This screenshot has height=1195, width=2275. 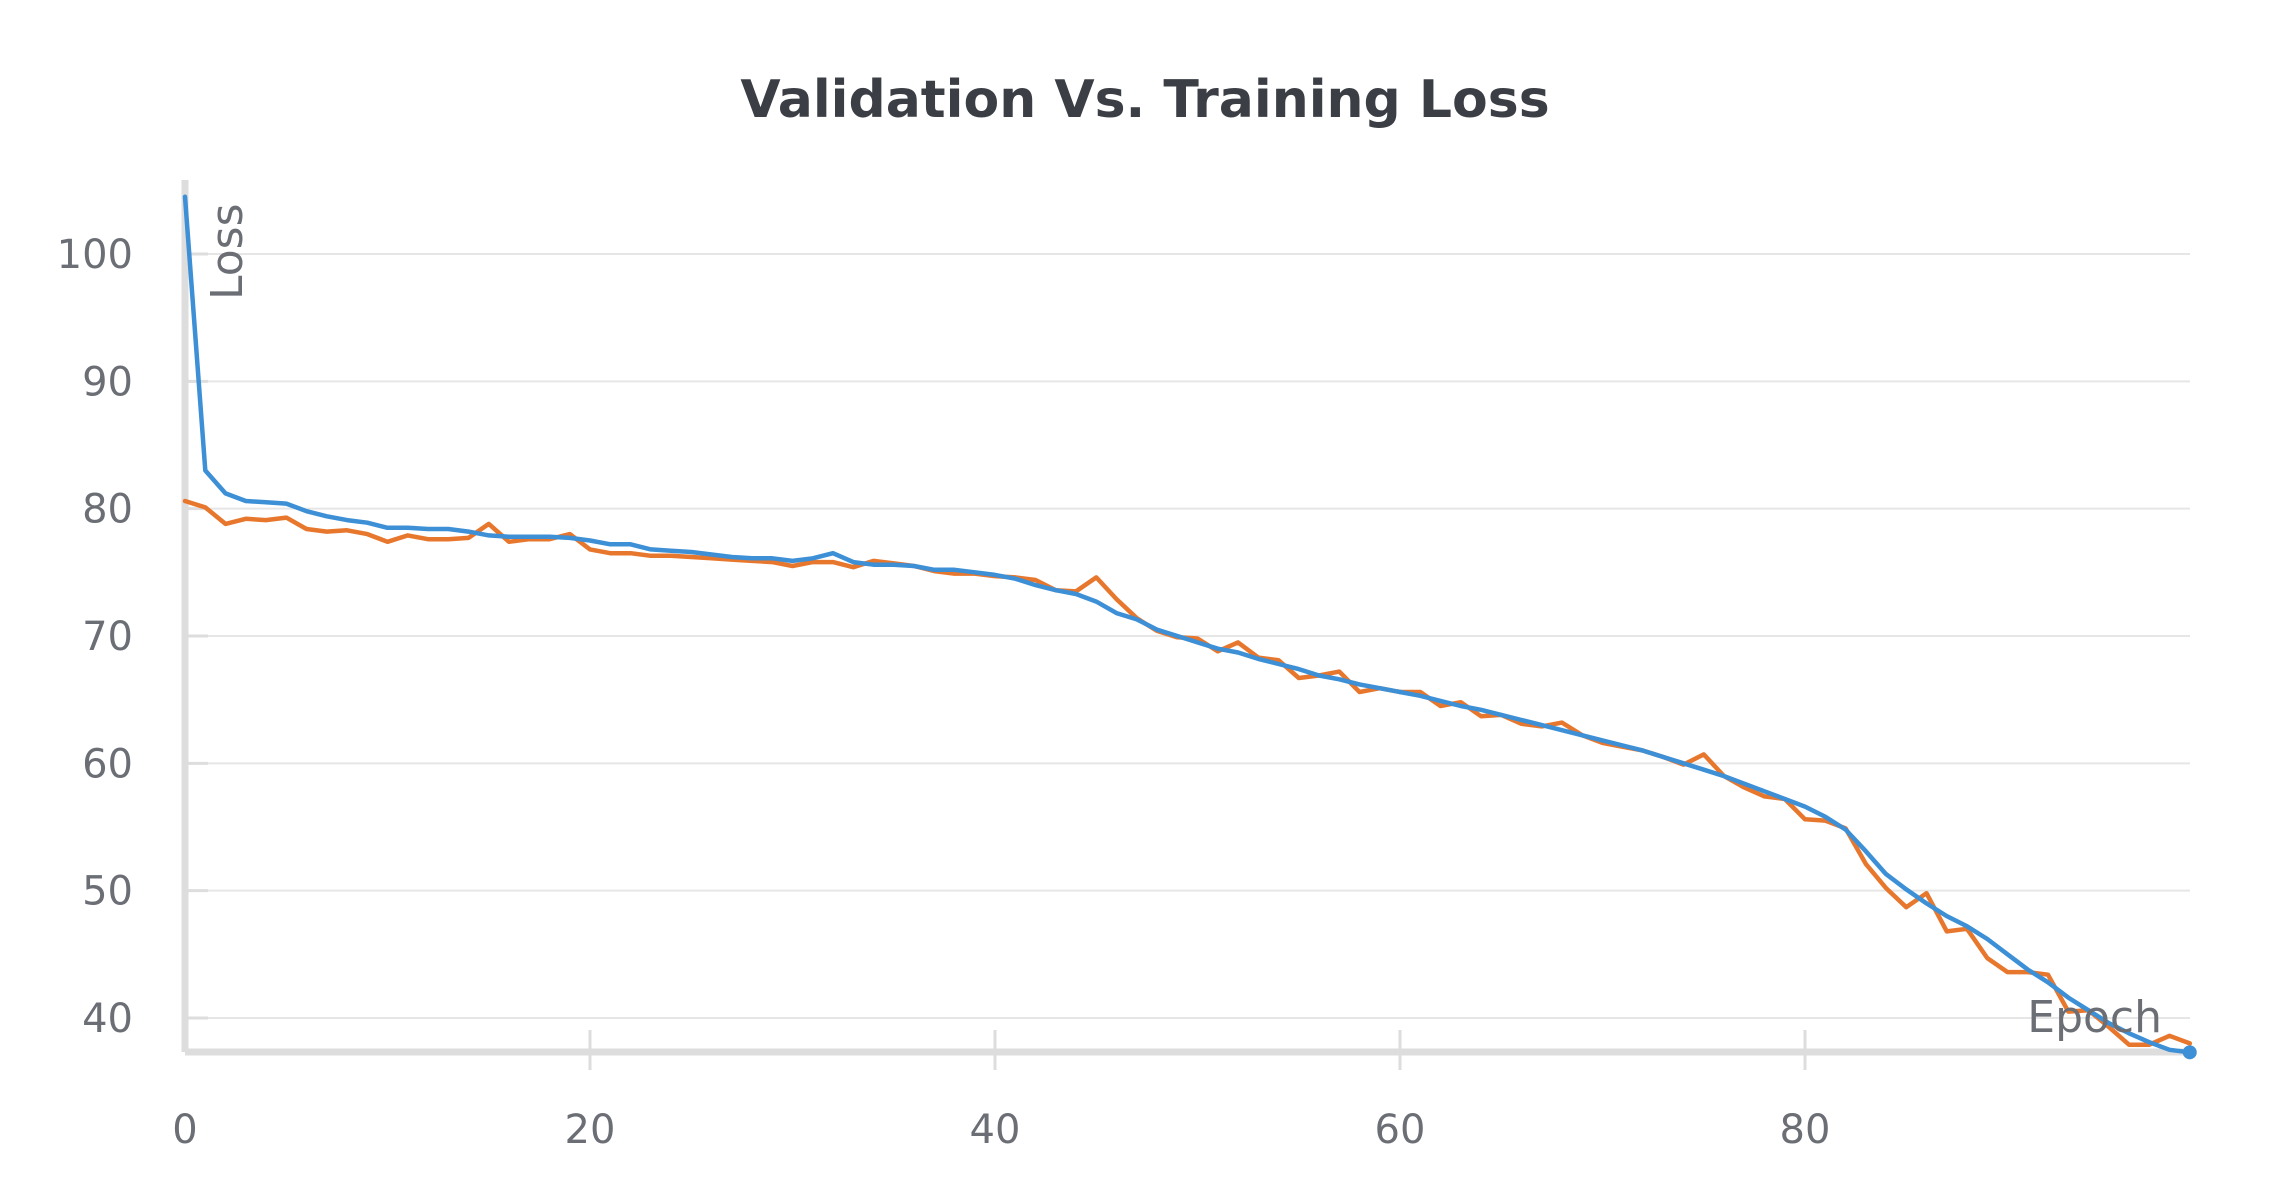 What do you see at coordinates (107, 892) in the screenshot?
I see `y-tick-label: 50` at bounding box center [107, 892].